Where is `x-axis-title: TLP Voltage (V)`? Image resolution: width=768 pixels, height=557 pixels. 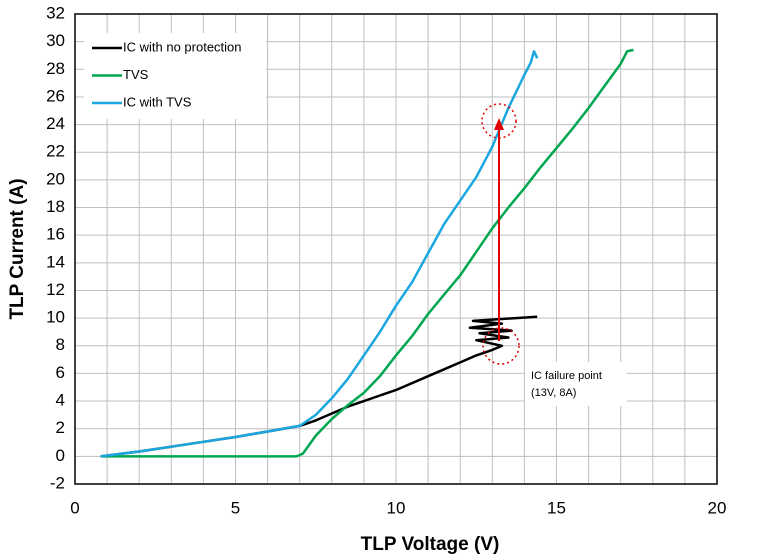 x-axis-title: TLP Voltage (V) is located at coordinates (430, 544).